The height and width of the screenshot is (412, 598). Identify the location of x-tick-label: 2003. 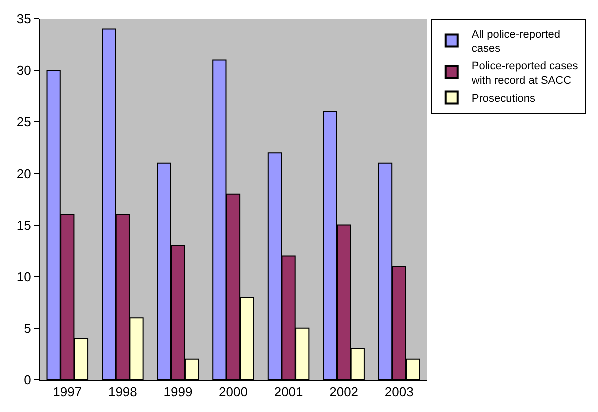
(399, 392).